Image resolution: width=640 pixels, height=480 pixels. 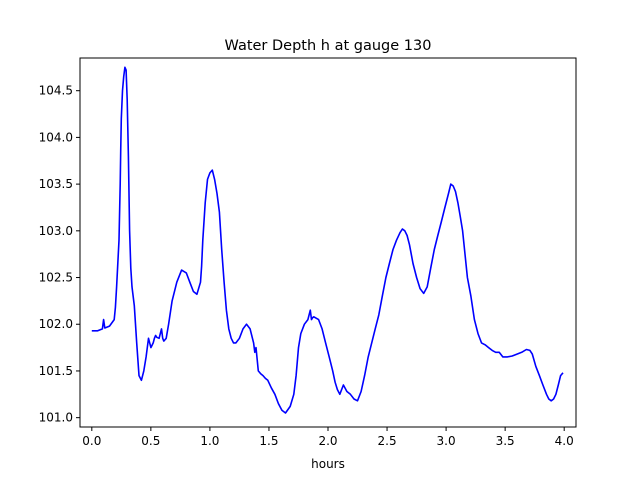 What do you see at coordinates (268, 441) in the screenshot?
I see `x-tick-label: 1.5` at bounding box center [268, 441].